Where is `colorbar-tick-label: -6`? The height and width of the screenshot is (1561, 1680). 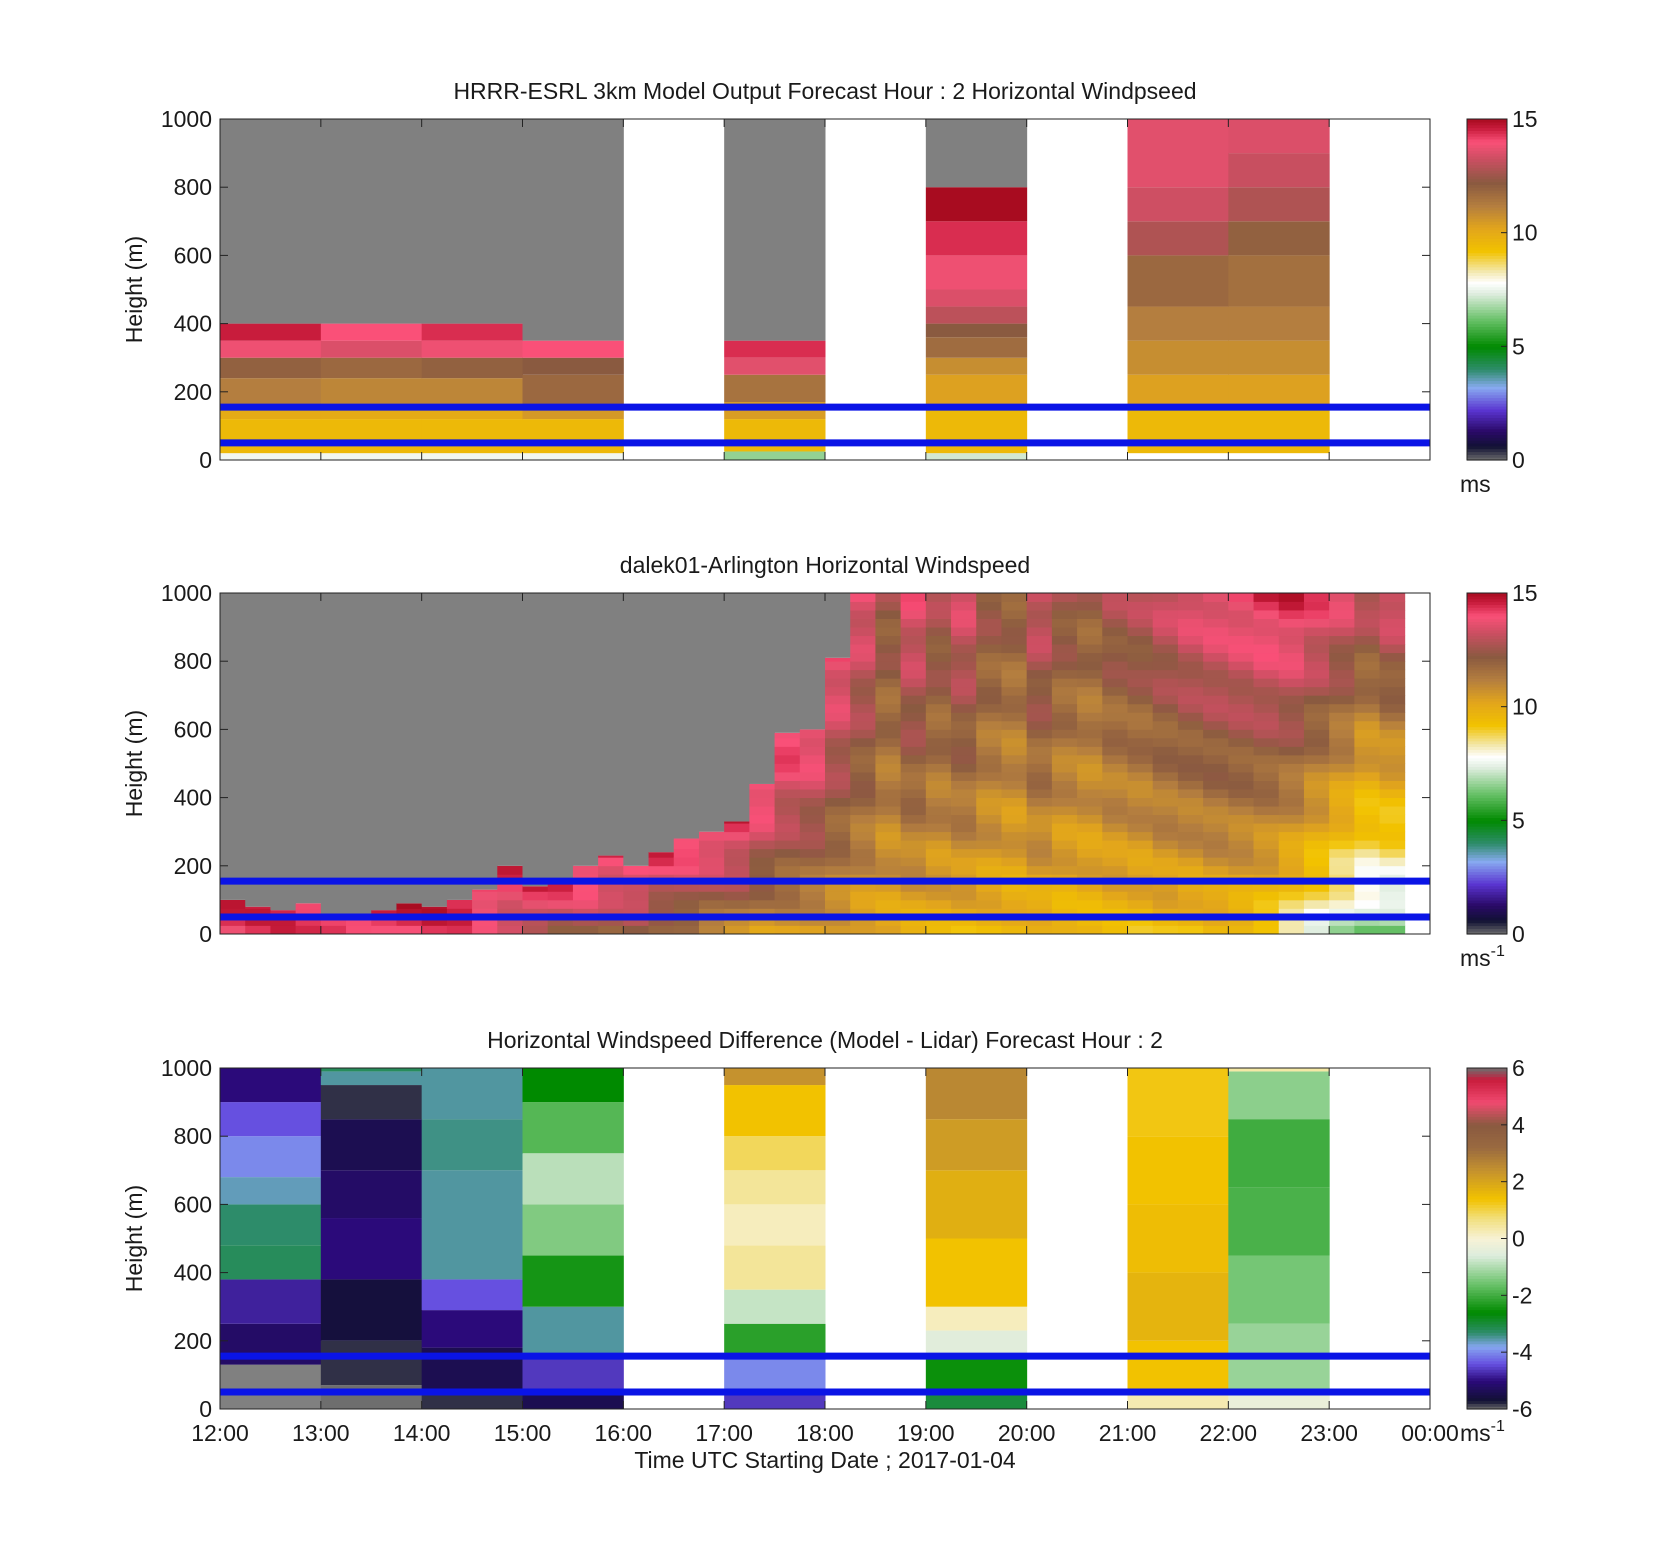
colorbar-tick-label: -6 is located at coordinates (1522, 1409).